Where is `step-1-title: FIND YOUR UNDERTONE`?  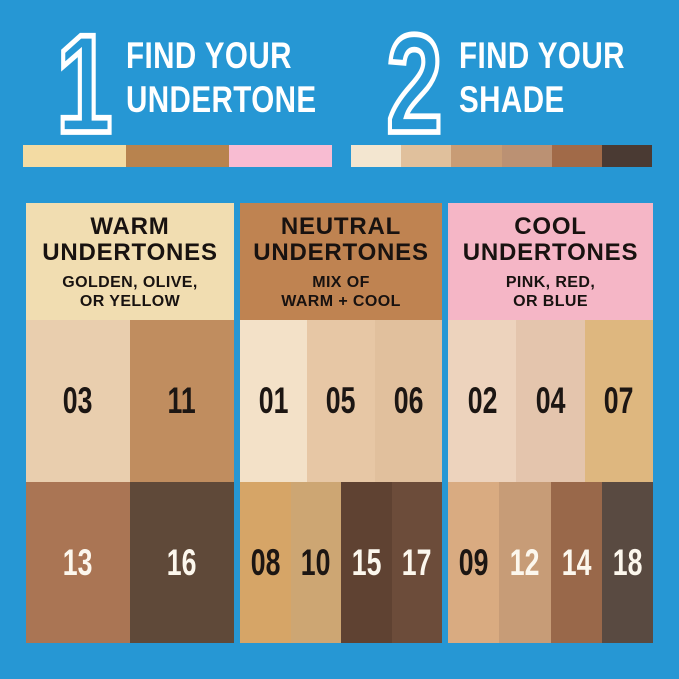 step-1-title: FIND YOUR UNDERTONE is located at coordinates (221, 78).